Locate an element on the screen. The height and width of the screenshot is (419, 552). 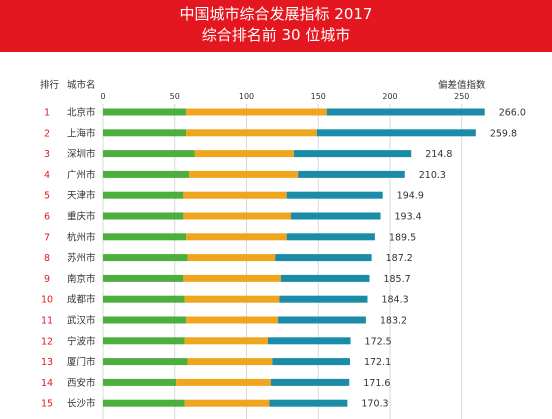
bar-row: 6 重庆市 193.4 is located at coordinates (233, 217).